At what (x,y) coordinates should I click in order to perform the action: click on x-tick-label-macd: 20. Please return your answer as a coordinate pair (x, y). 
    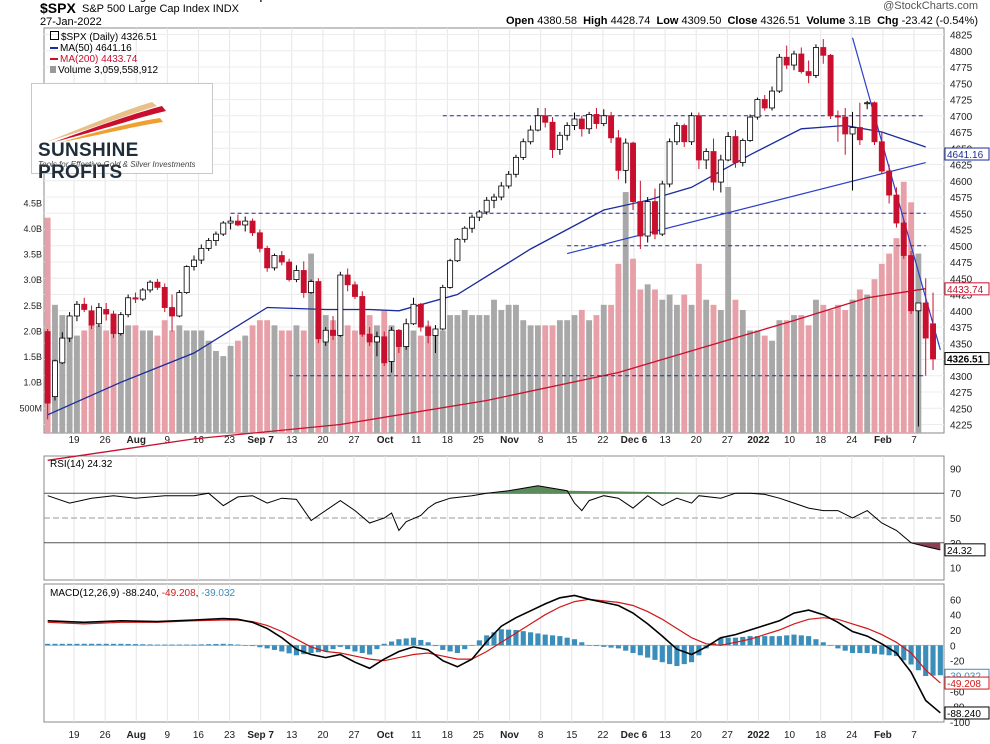
    Looking at the image, I should click on (697, 735).